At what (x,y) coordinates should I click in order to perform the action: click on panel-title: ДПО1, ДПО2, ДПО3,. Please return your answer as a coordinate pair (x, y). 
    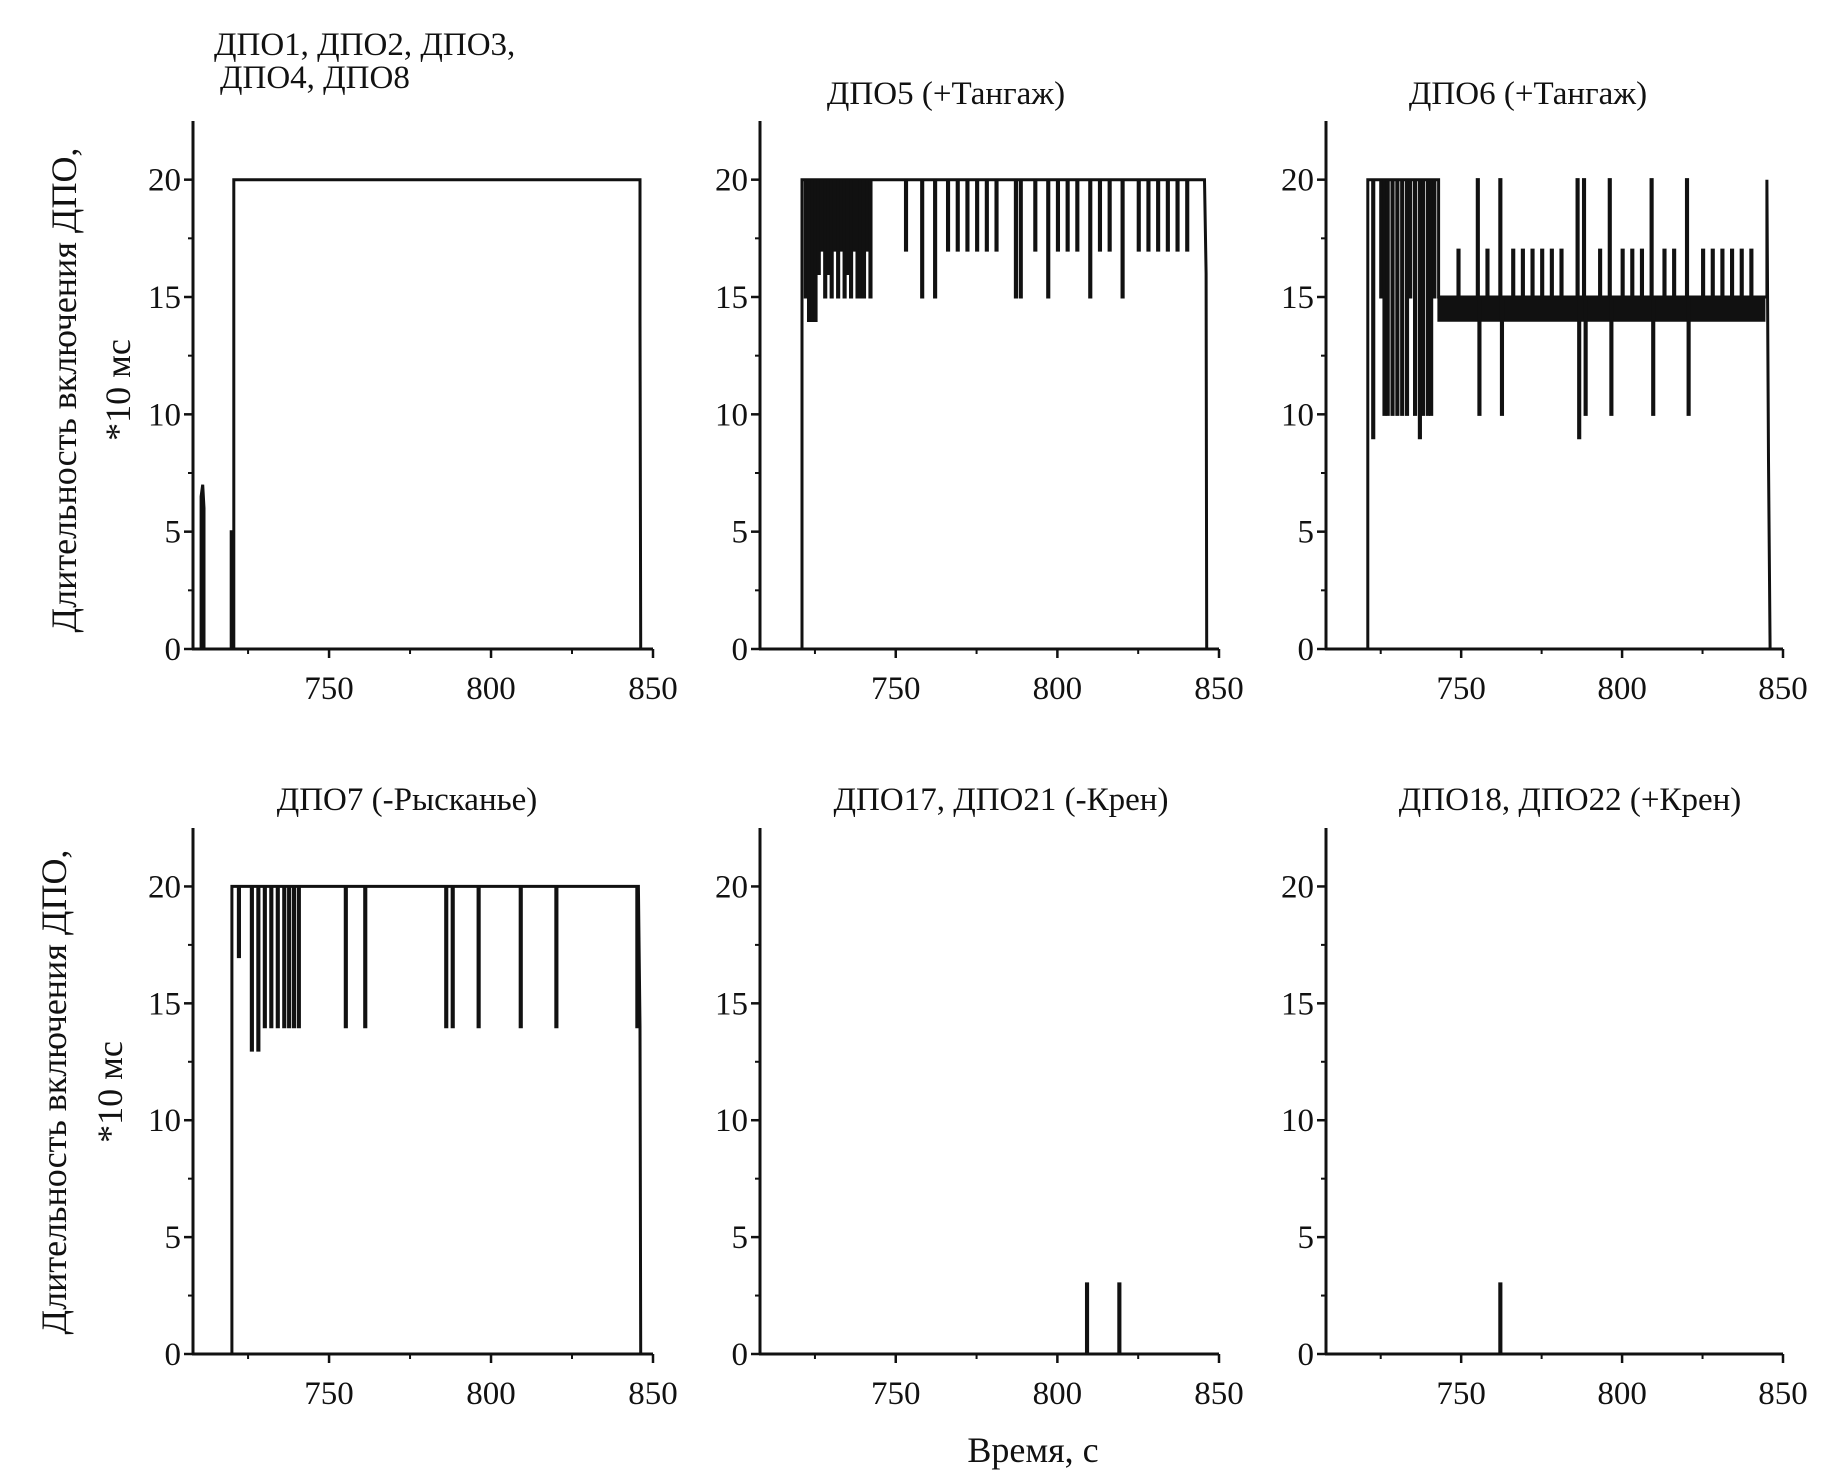
    Looking at the image, I should click on (364, 45).